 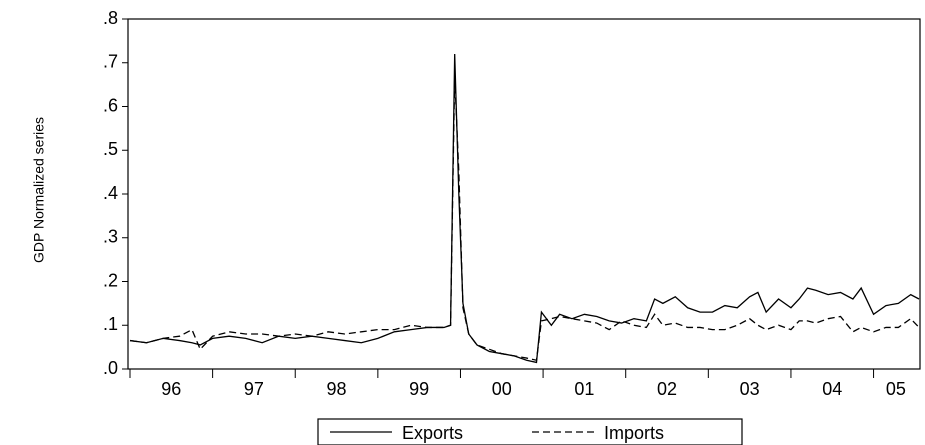 I want to click on x-tick-label: 98, so click(x=337, y=389).